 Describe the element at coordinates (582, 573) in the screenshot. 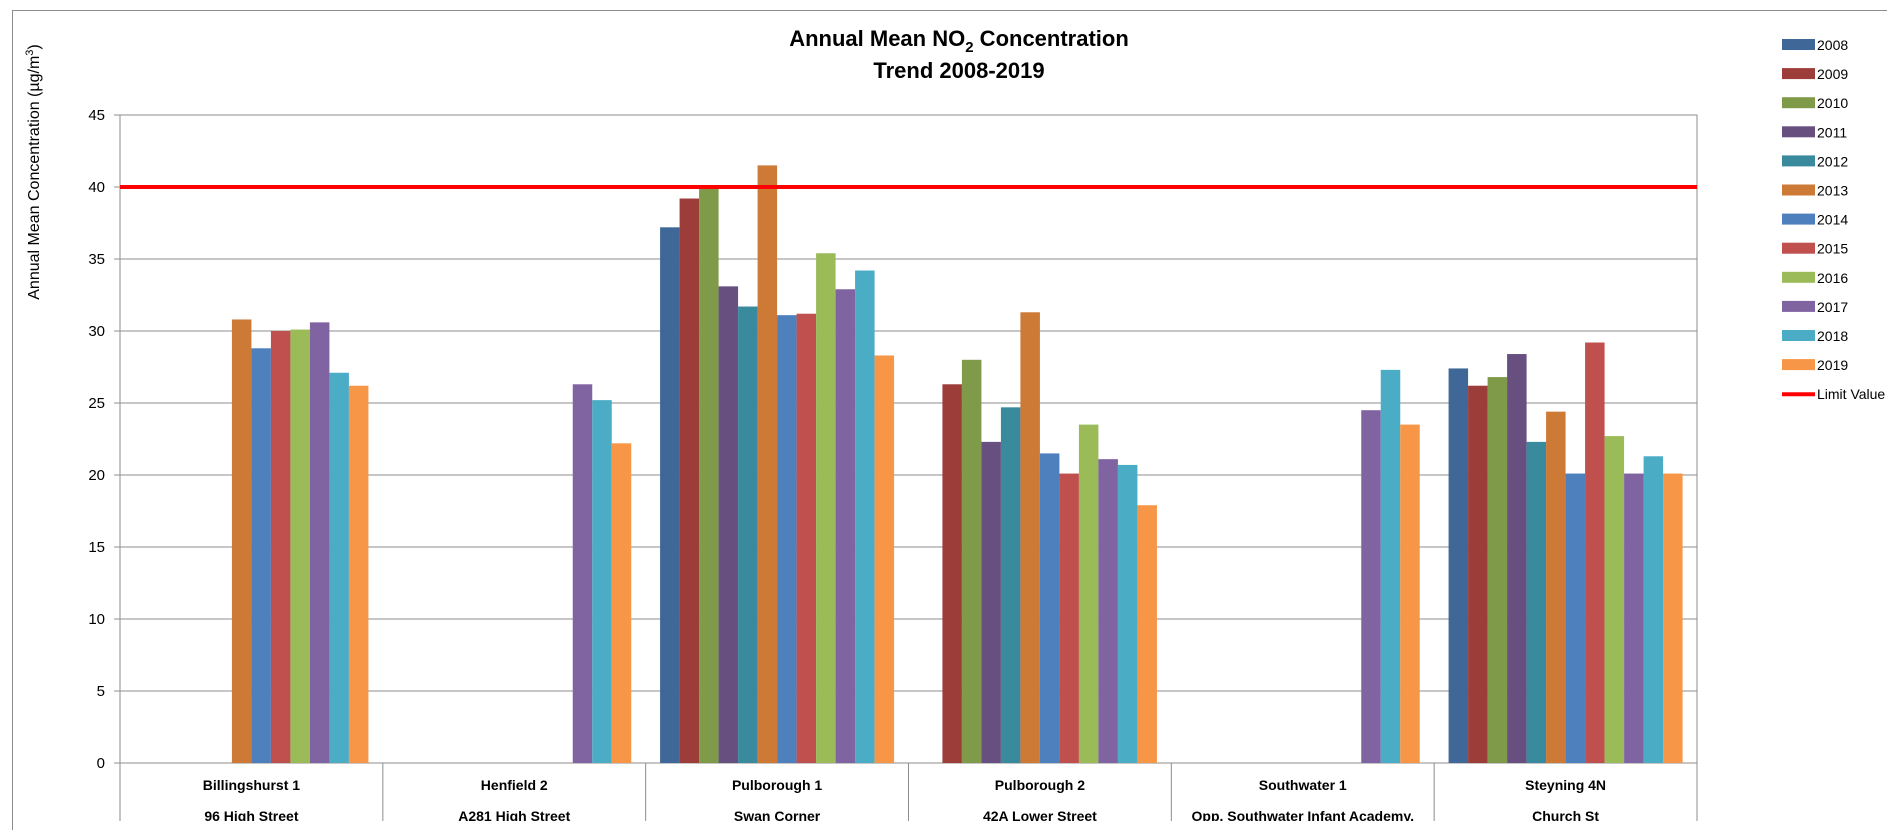

I see `bar-2017-cat1` at that location.